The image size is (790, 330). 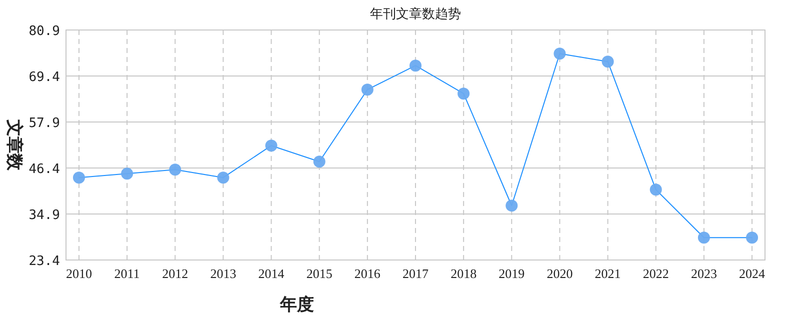 I want to click on x-tick-label: 2023, so click(x=703, y=273).